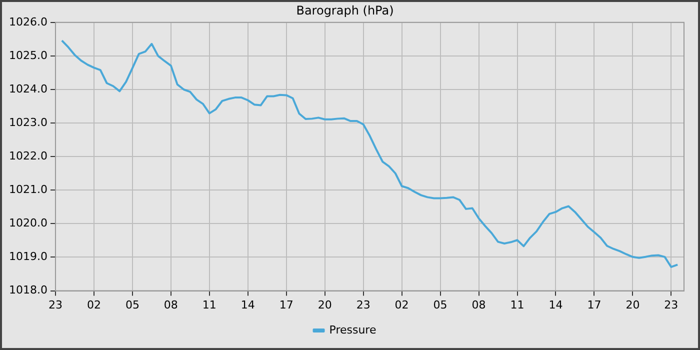  I want to click on y-tick-label: 1025.0, so click(28, 55).